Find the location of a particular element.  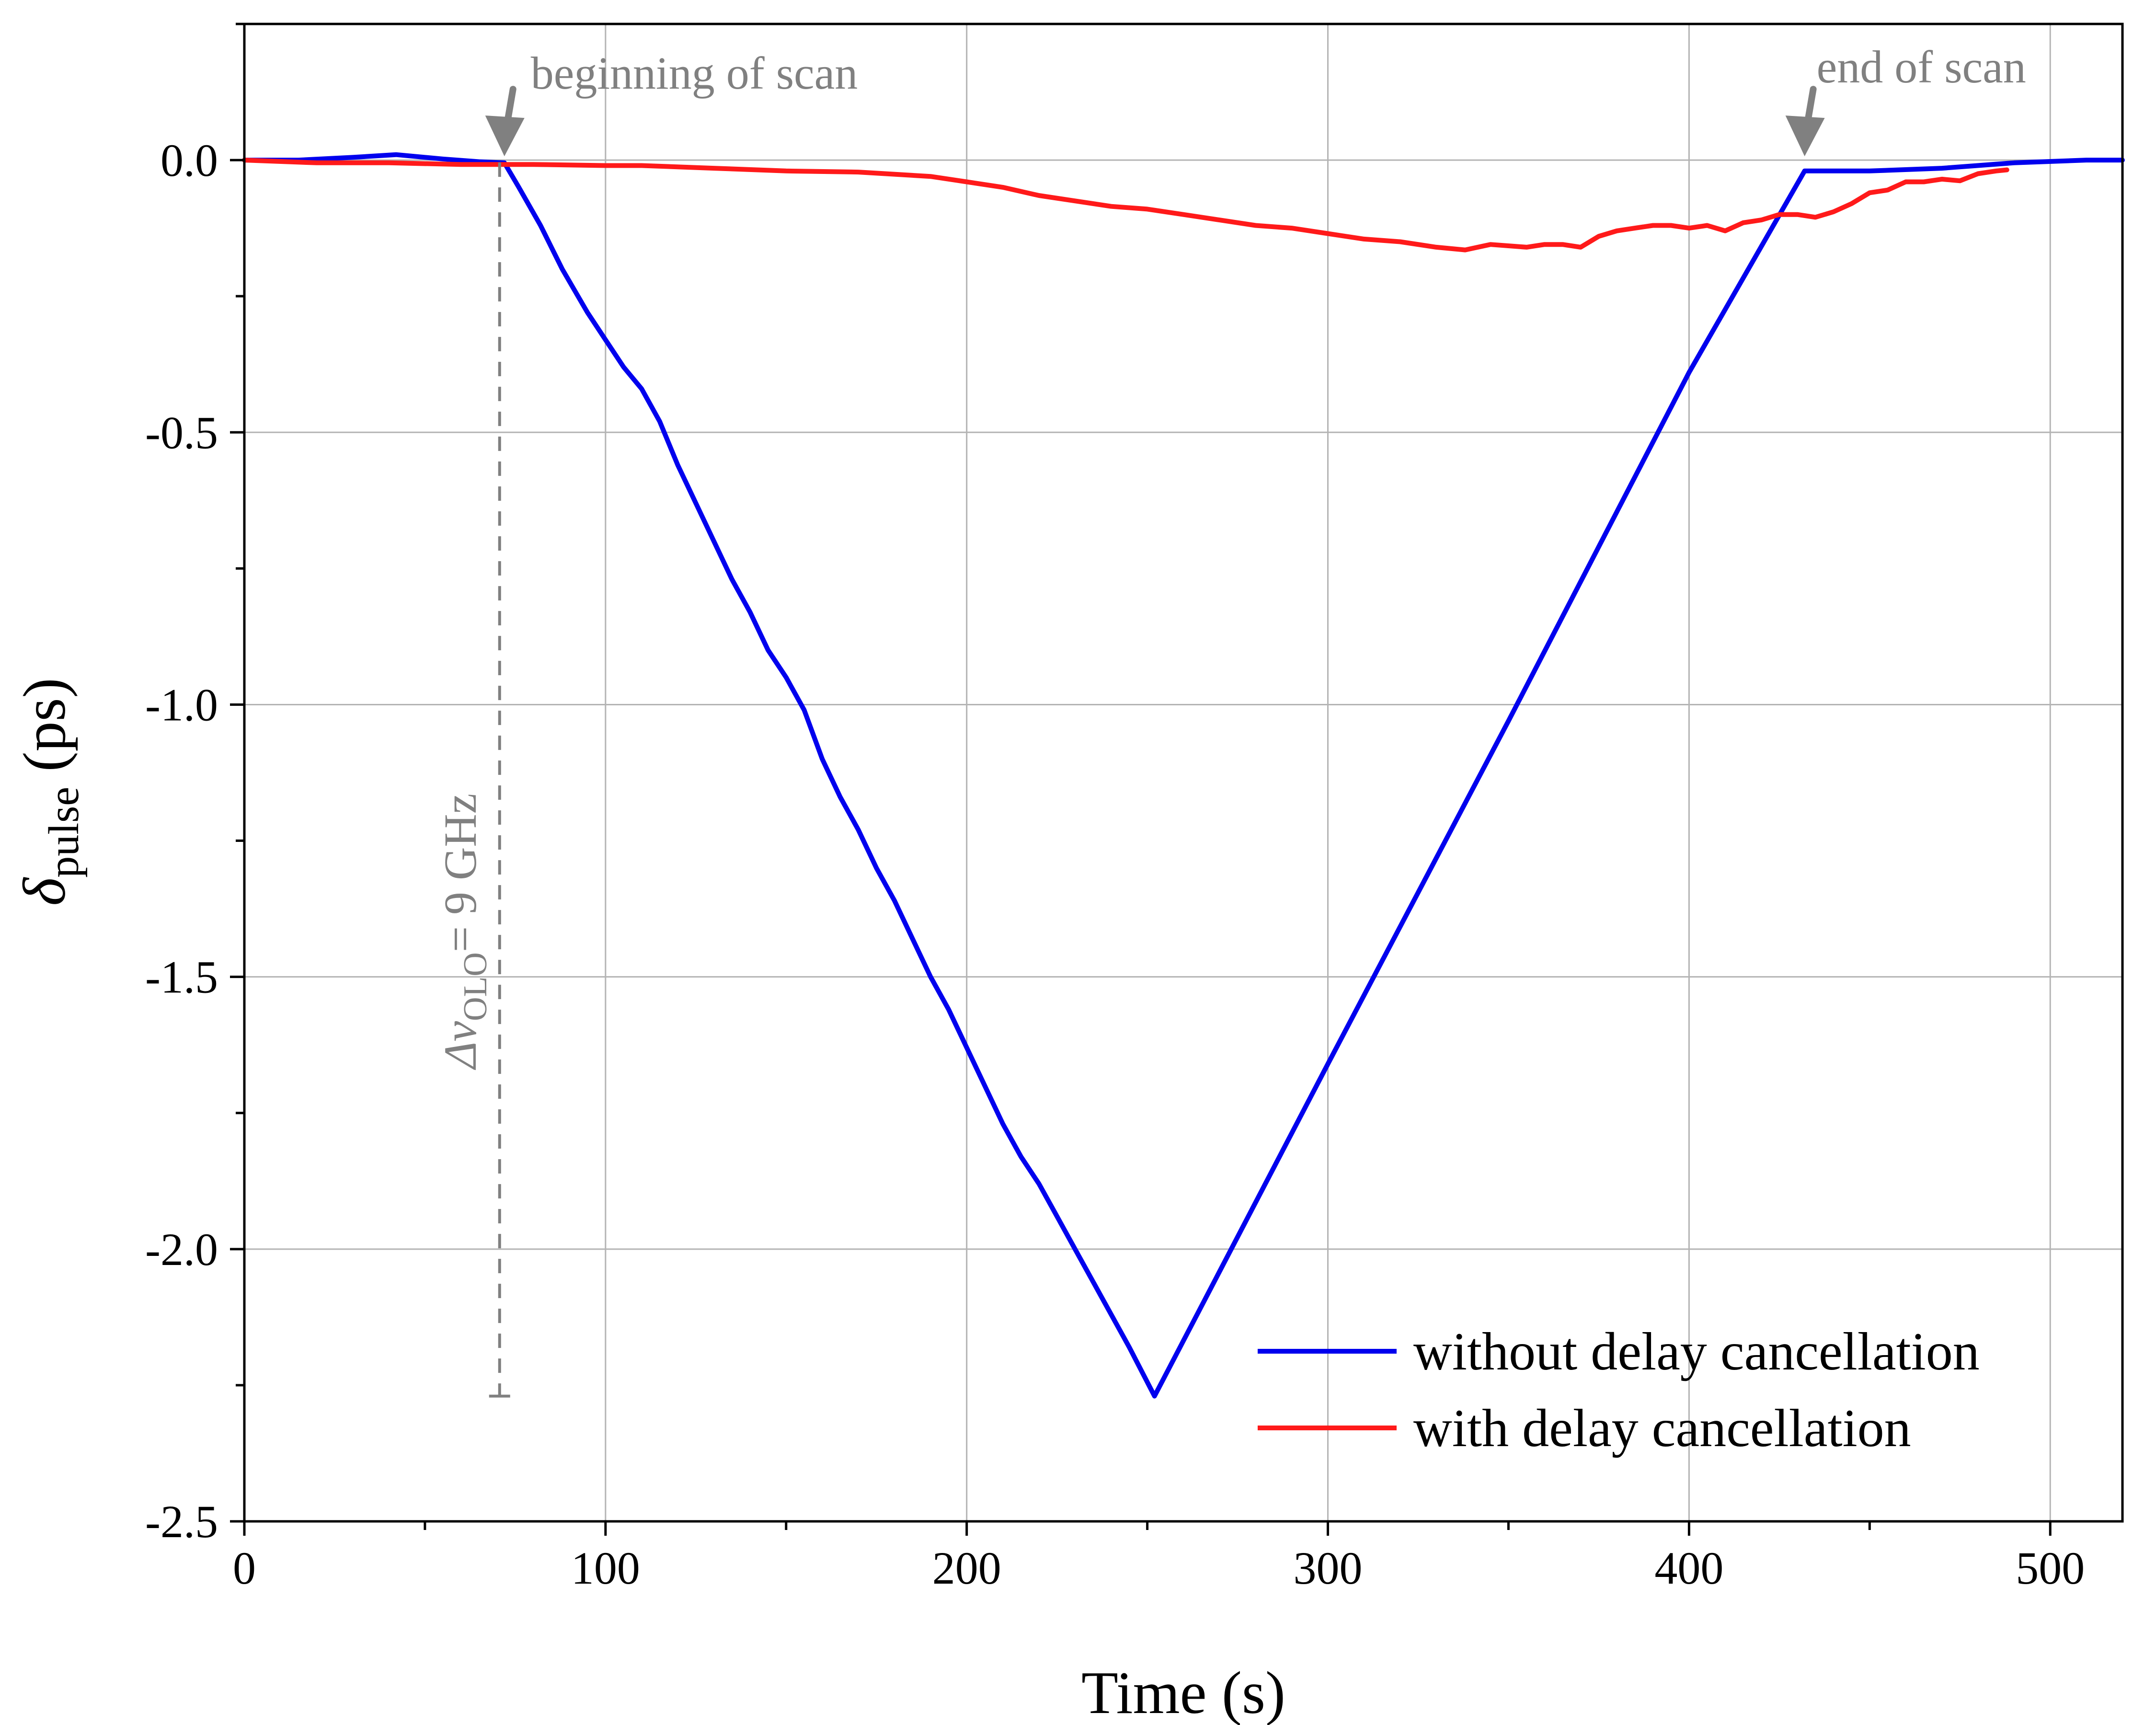

y-tick-label: -2.0 is located at coordinates (181, 1249).